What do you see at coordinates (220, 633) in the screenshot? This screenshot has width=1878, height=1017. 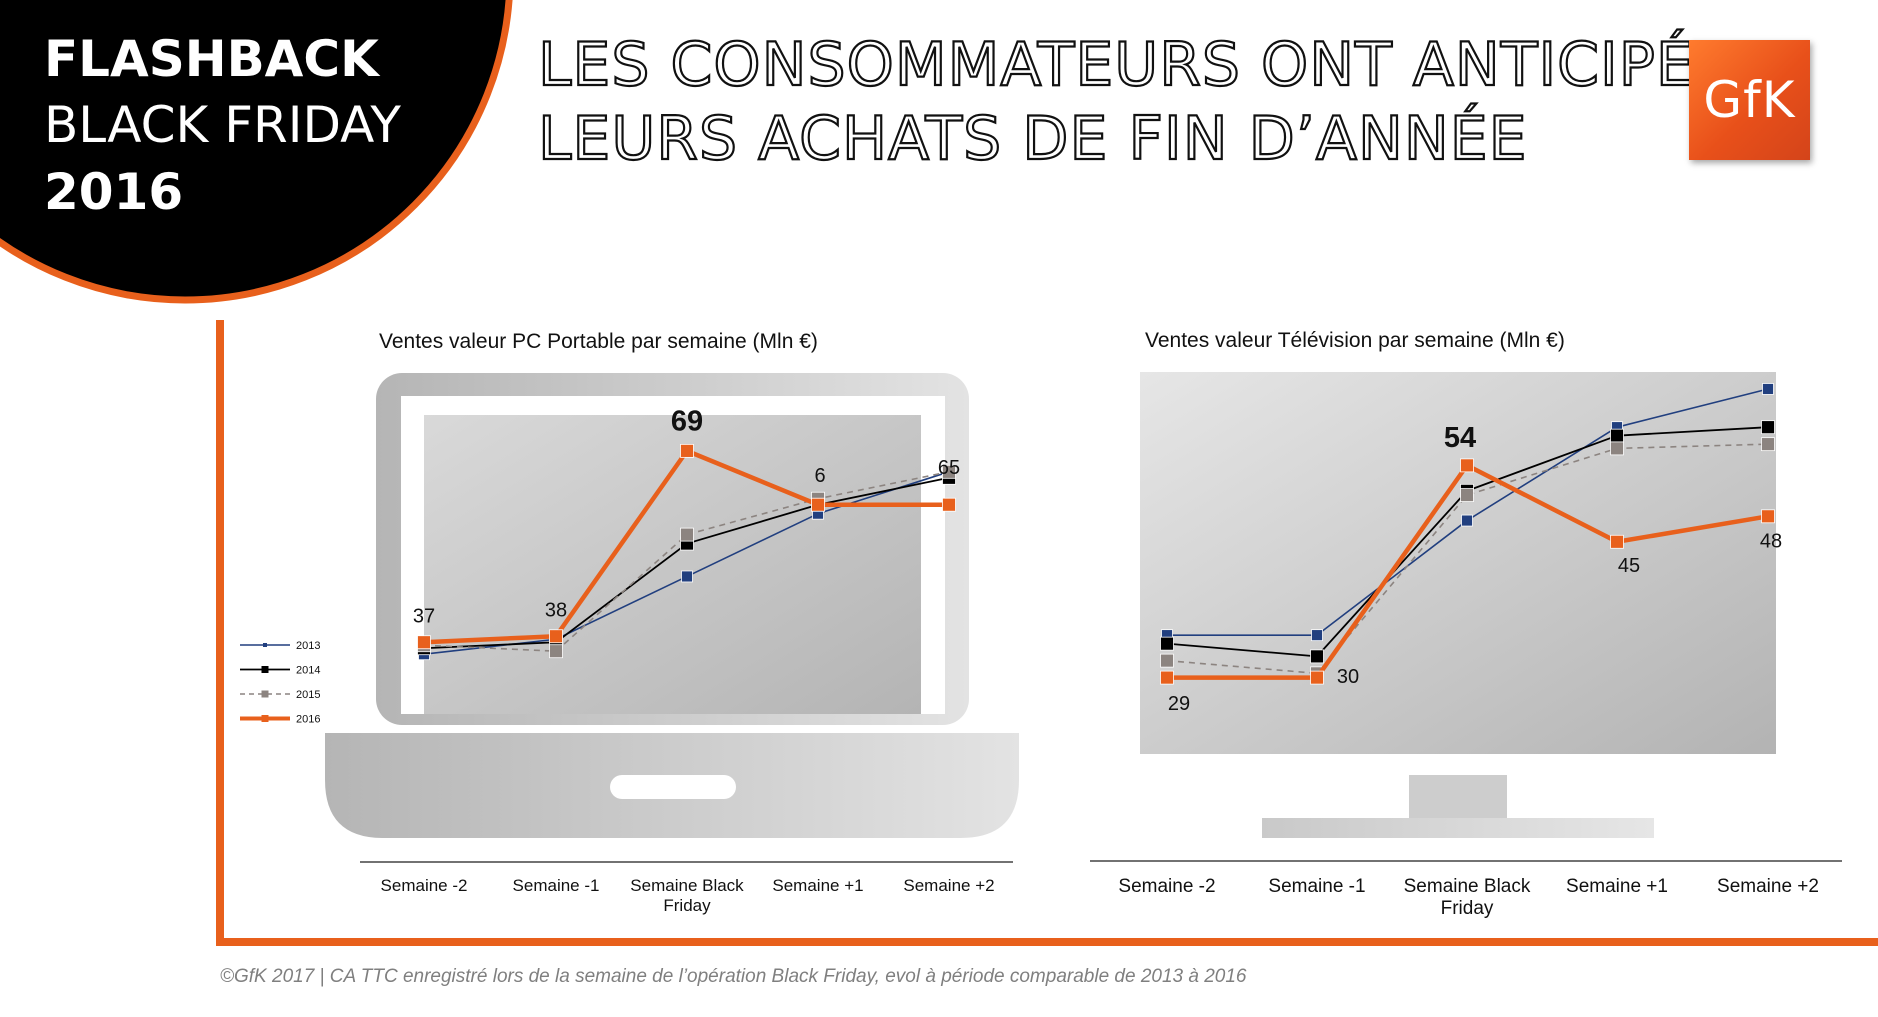 I see `frame-vertical-line` at bounding box center [220, 633].